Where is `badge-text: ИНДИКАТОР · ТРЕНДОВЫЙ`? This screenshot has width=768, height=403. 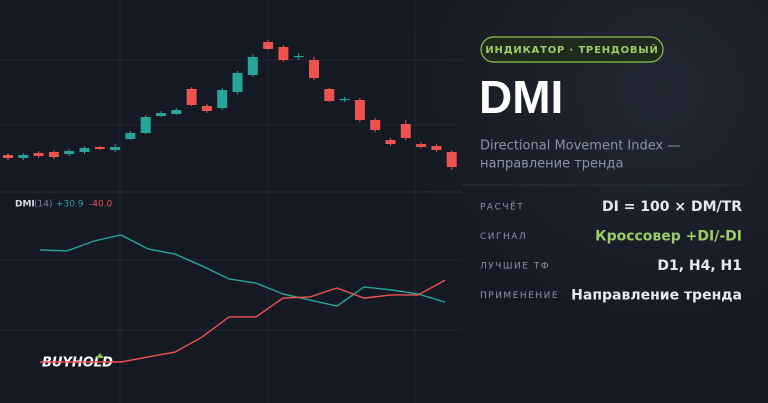
badge-text: ИНДИКАТОР · ТРЕНДОВЫЙ is located at coordinates (571, 49).